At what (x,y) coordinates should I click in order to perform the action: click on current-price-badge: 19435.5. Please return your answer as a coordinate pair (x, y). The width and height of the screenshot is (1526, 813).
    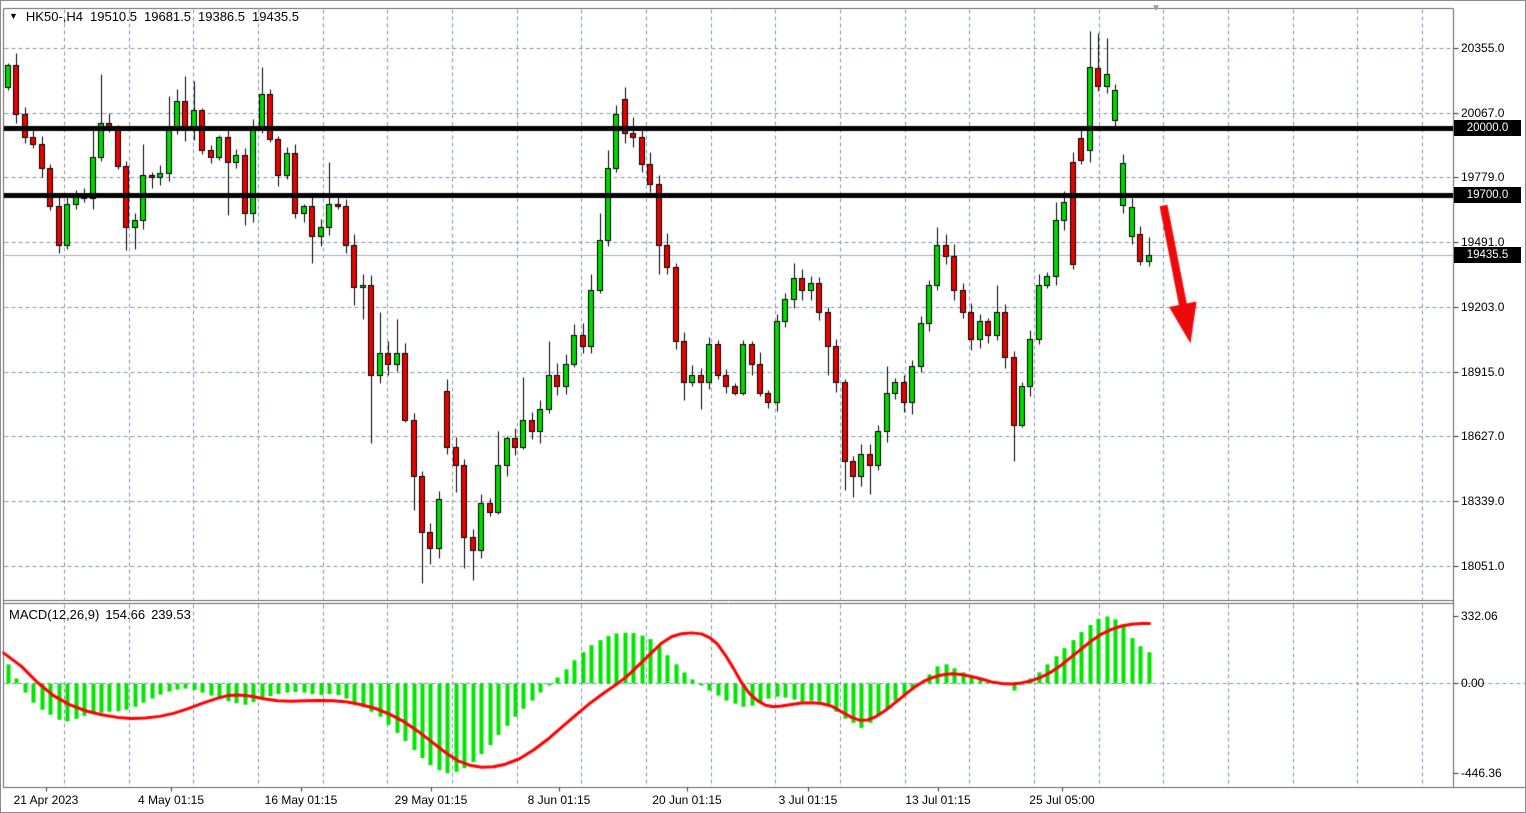
    Looking at the image, I should click on (1487, 254).